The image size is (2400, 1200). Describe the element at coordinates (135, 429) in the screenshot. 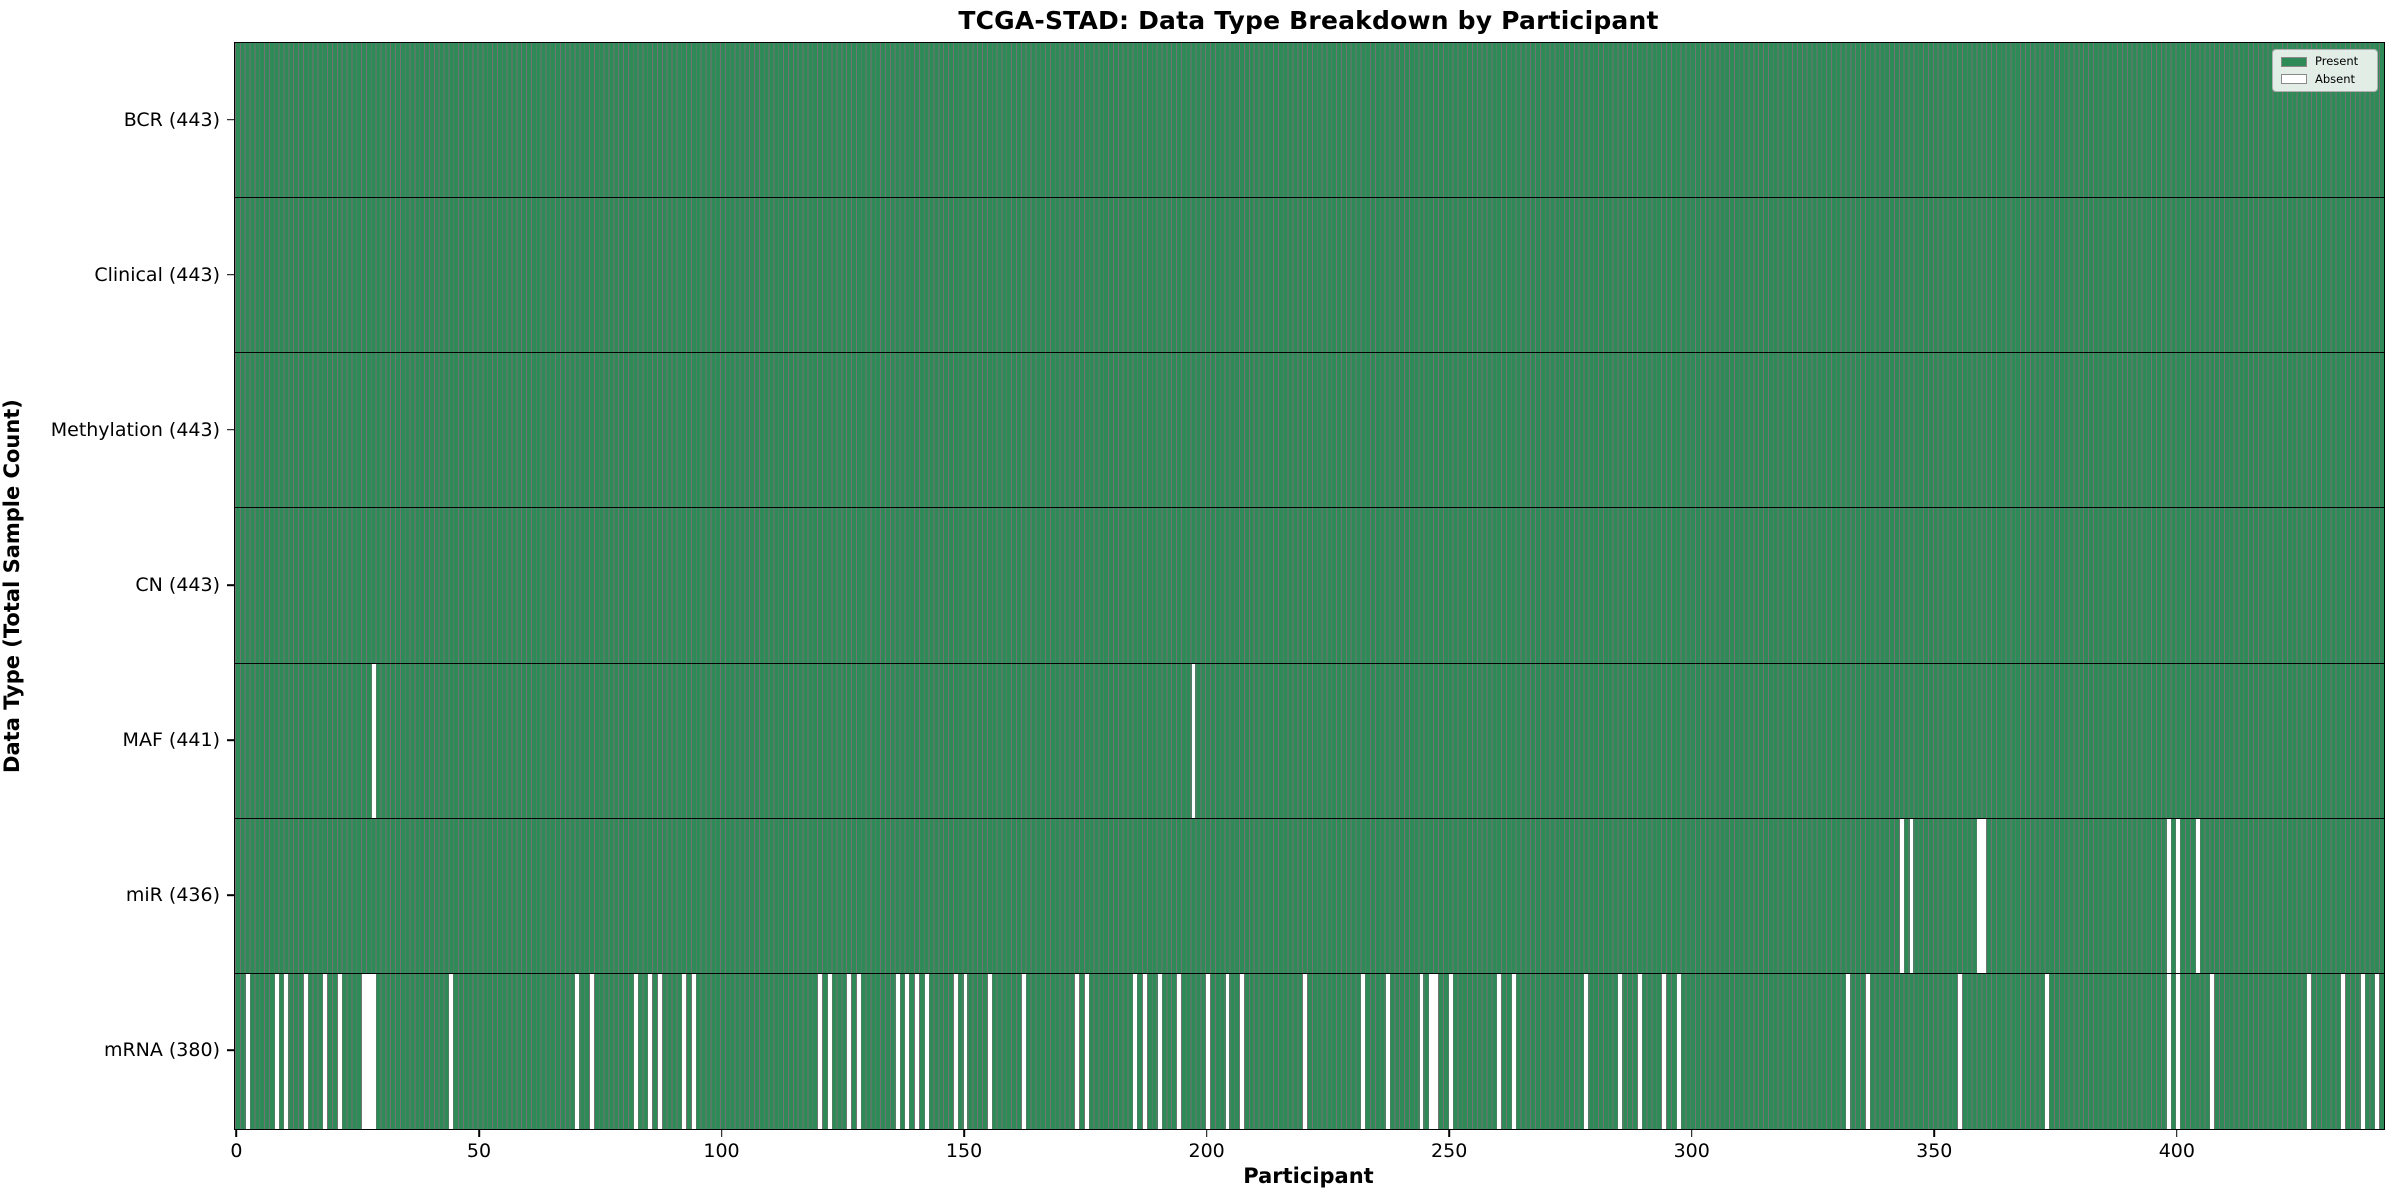

I see `ytick-label-methylation: Methylation (443)` at that location.